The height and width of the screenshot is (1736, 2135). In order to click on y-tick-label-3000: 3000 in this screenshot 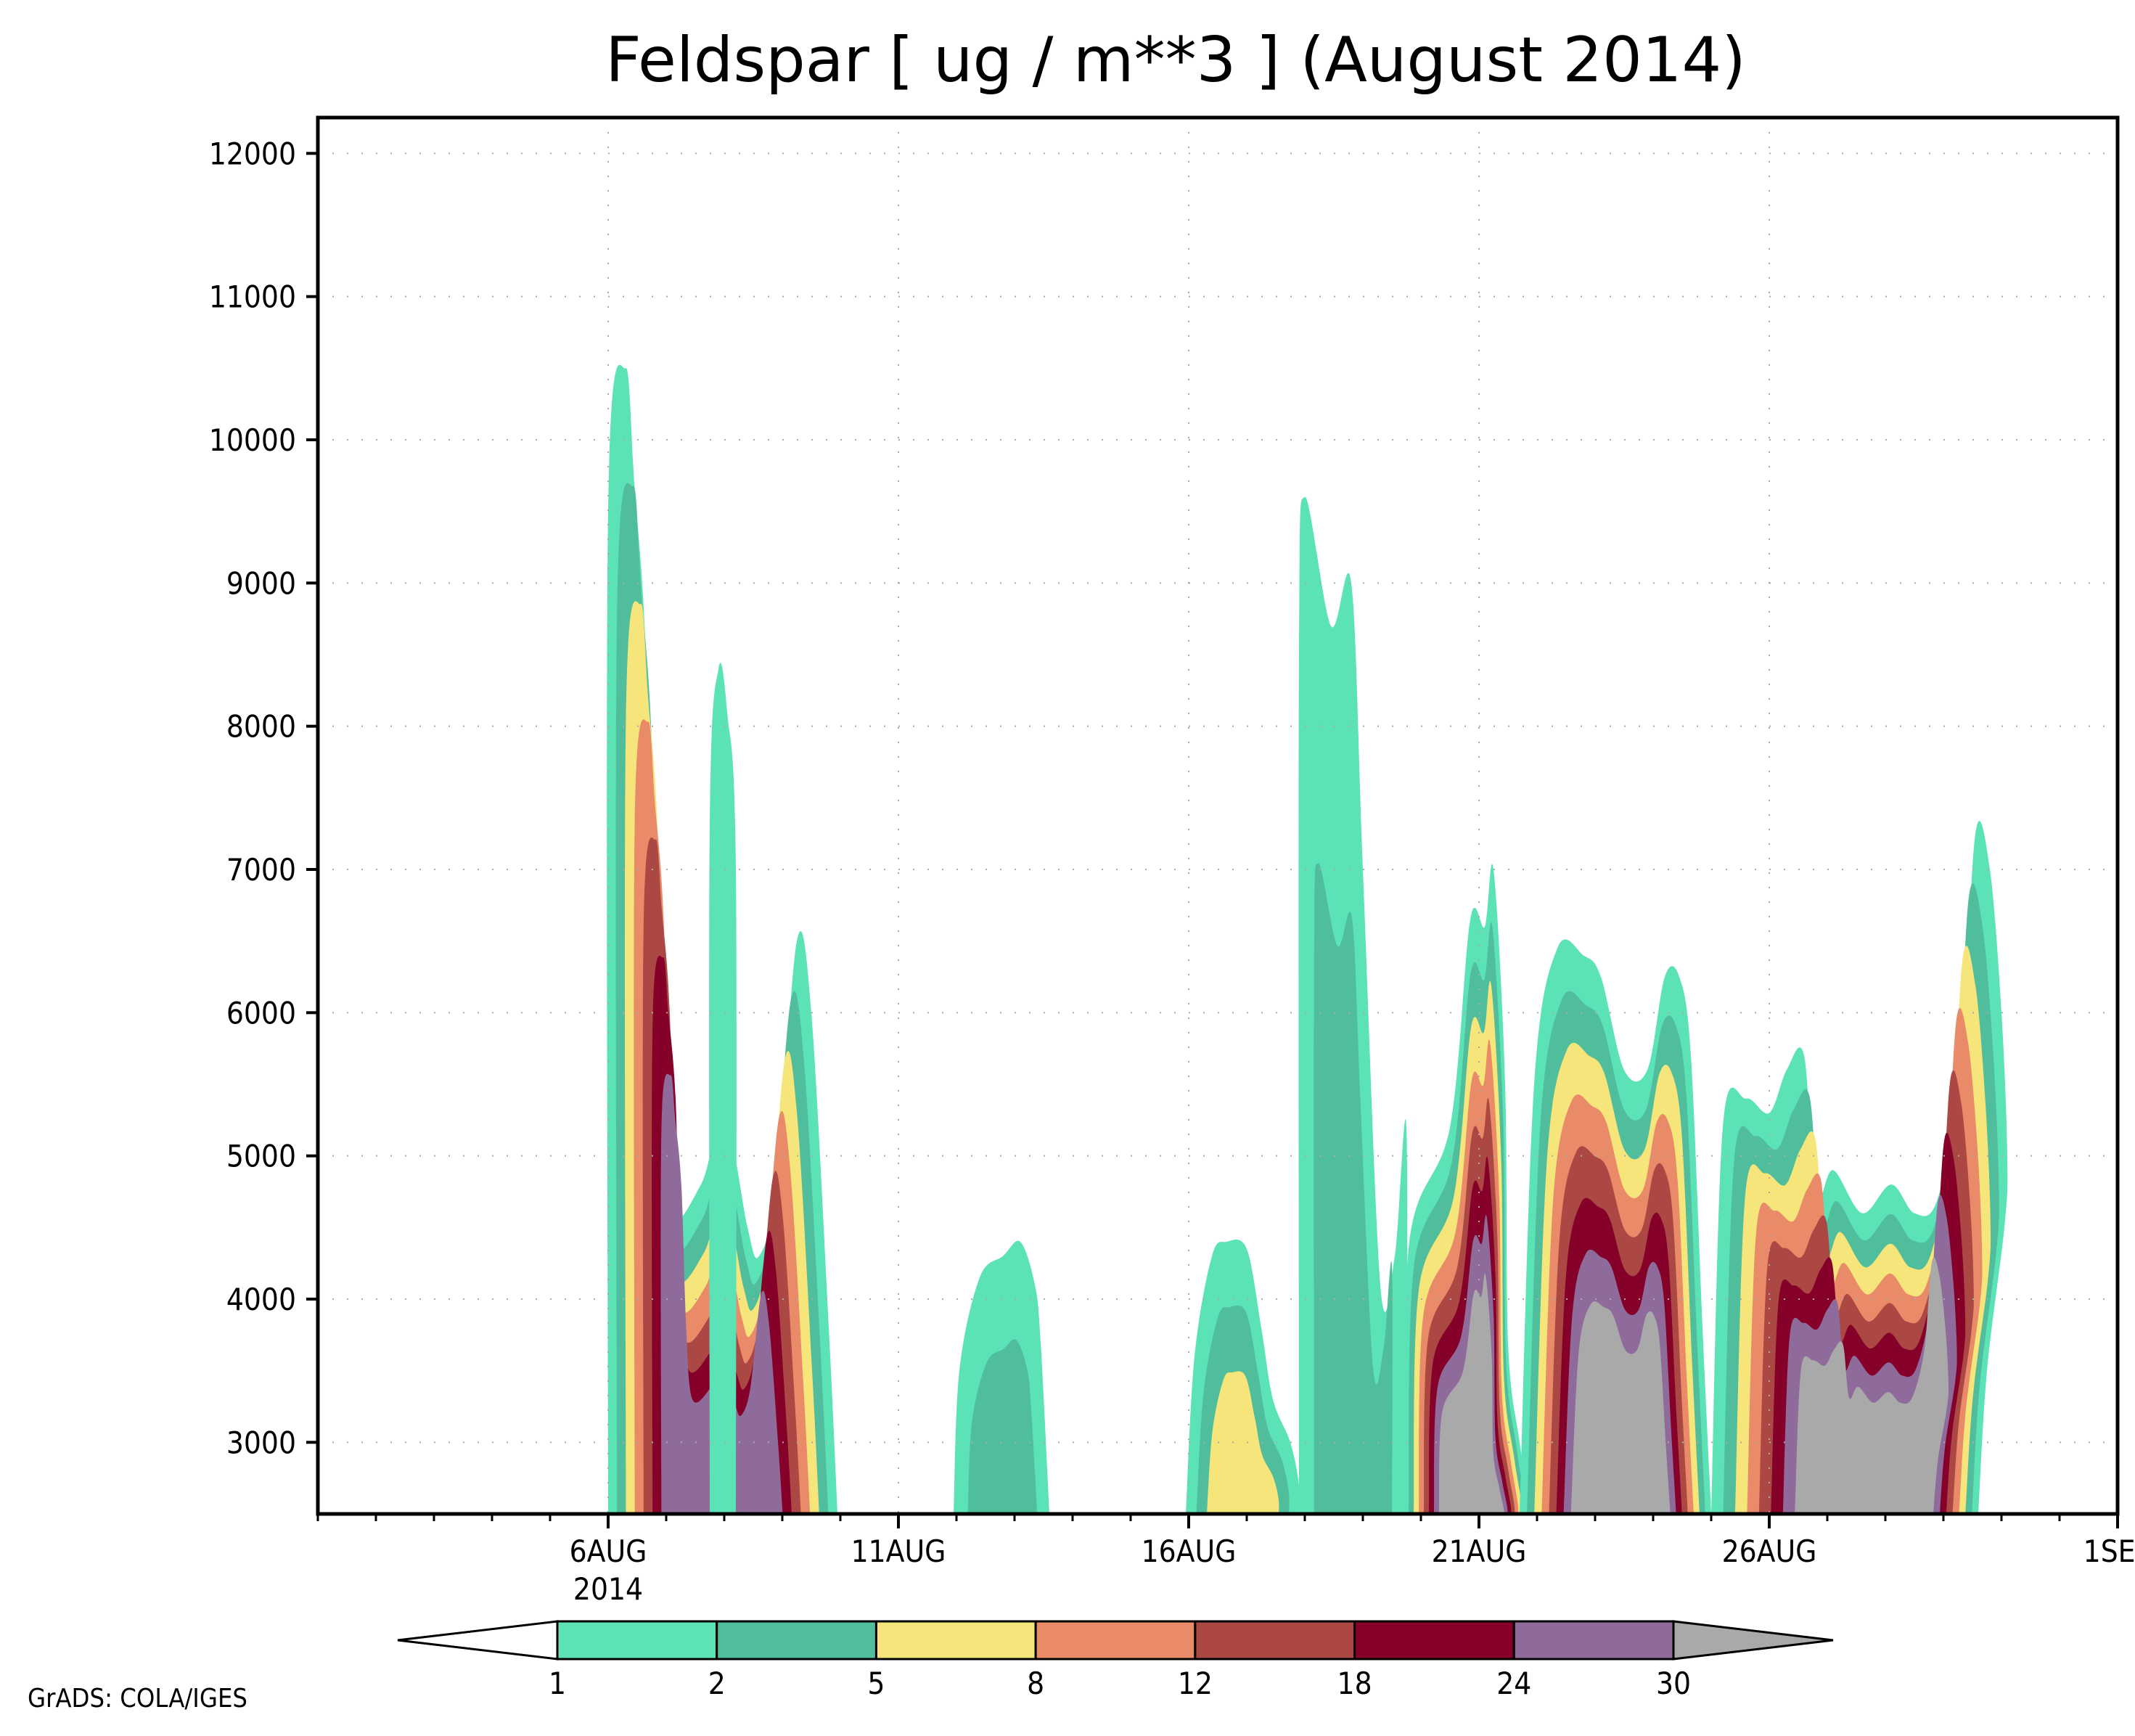, I will do `click(261, 1442)`.